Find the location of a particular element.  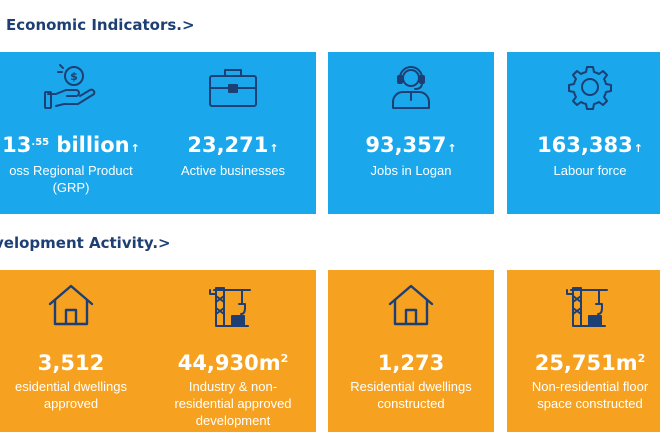

development-activity-title: velopment Activity.> is located at coordinates (85, 243).